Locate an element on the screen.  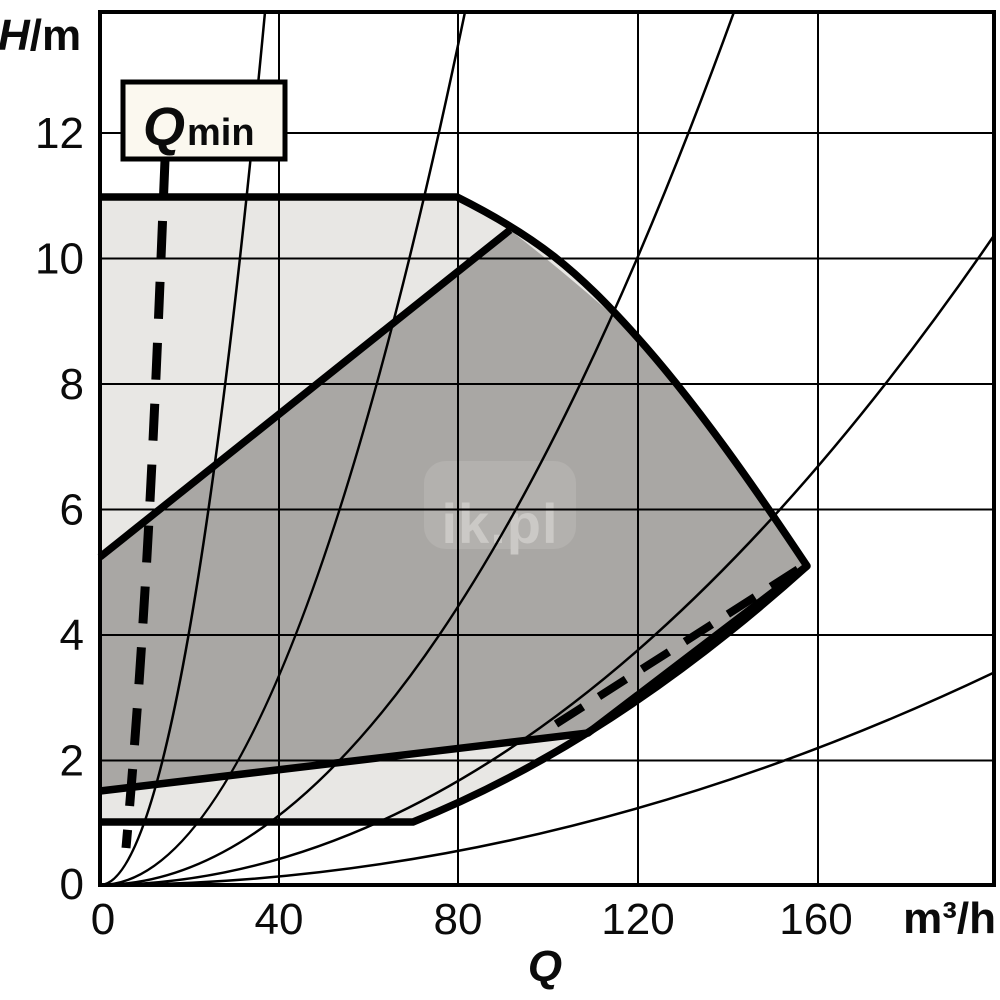
y-tick-8: 8 is located at coordinates (72, 384).